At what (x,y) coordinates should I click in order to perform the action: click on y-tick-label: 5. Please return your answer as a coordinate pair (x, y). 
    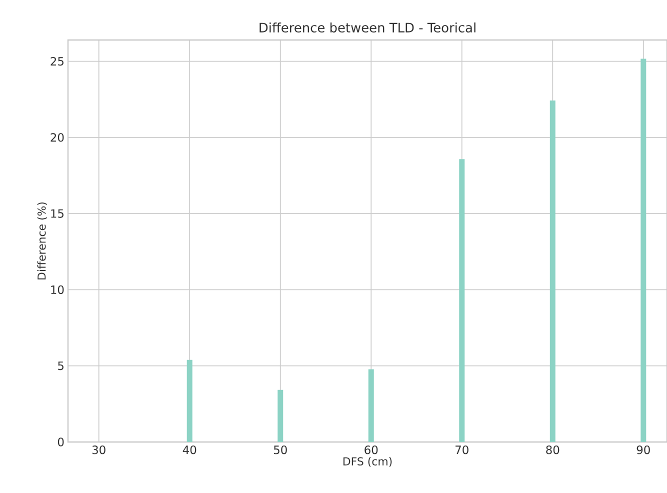
    Looking at the image, I should click on (61, 366).